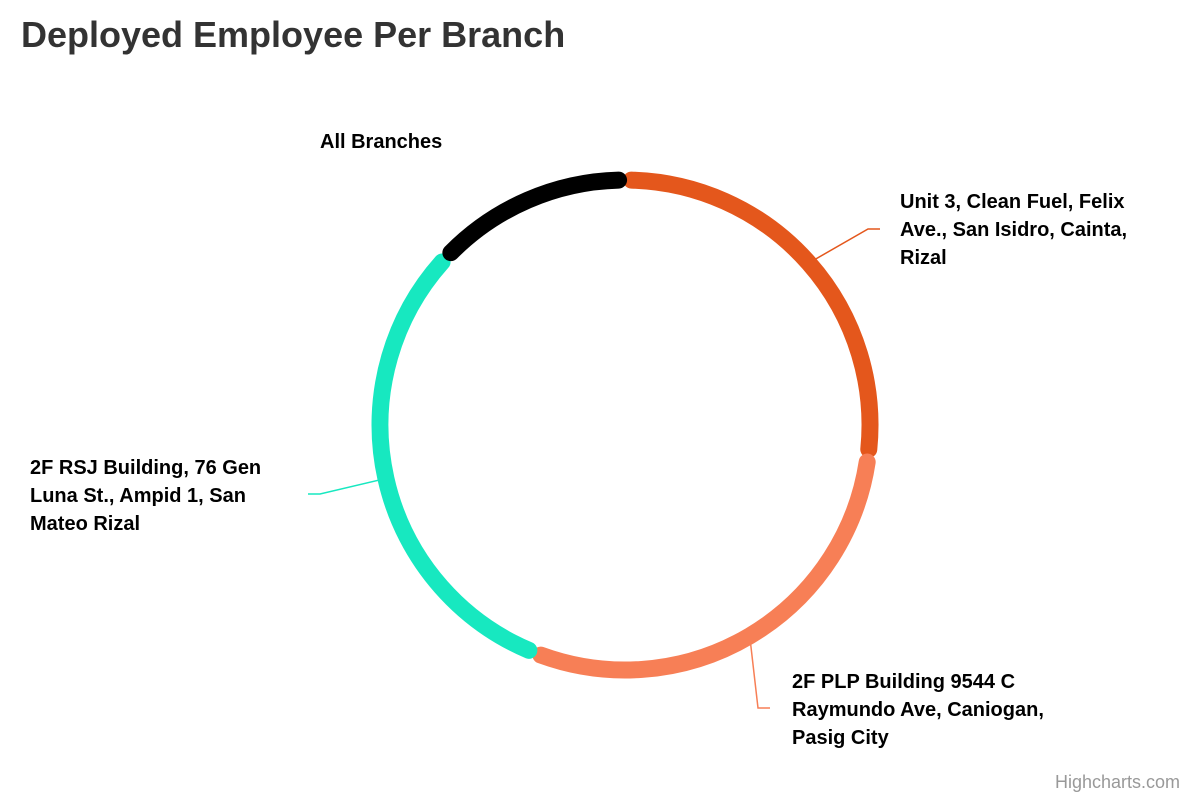 The height and width of the screenshot is (800, 1200). I want to click on slice-2f-rsj-building, so click(454, 456).